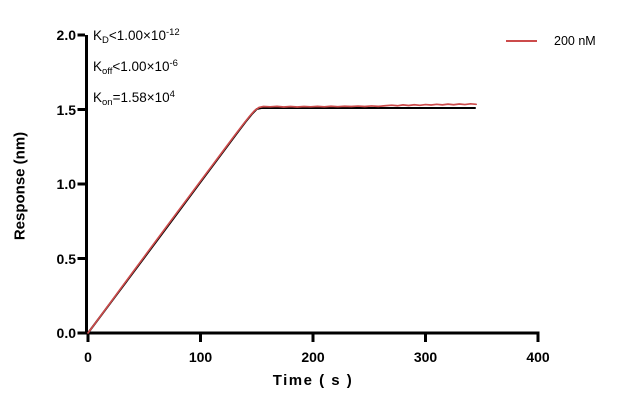 The height and width of the screenshot is (412, 622). What do you see at coordinates (66, 184) in the screenshot?
I see `y-tick-label: 1.0` at bounding box center [66, 184].